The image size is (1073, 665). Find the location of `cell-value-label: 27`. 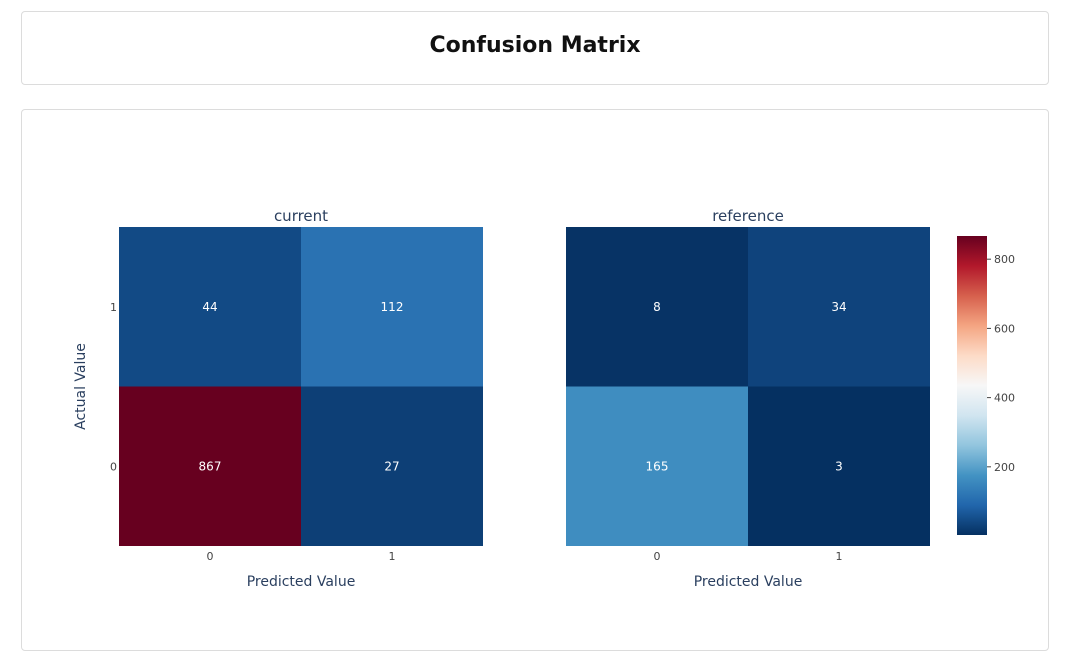

cell-value-label: 27 is located at coordinates (391, 466).